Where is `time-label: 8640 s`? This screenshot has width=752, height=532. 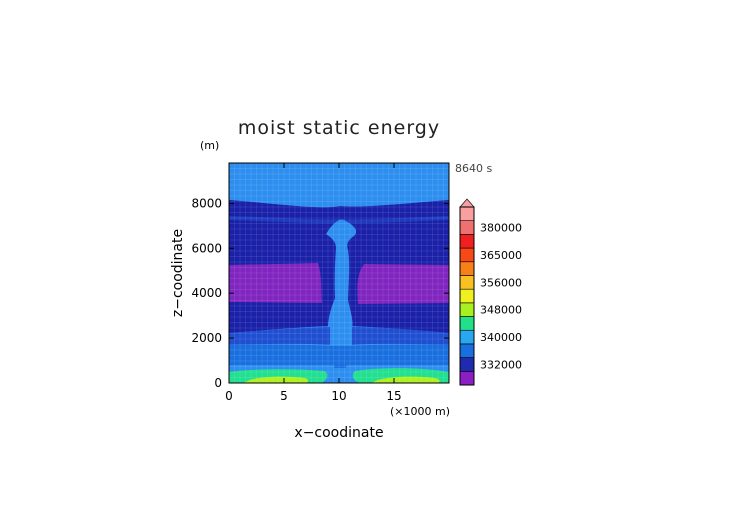 time-label: 8640 s is located at coordinates (473, 168).